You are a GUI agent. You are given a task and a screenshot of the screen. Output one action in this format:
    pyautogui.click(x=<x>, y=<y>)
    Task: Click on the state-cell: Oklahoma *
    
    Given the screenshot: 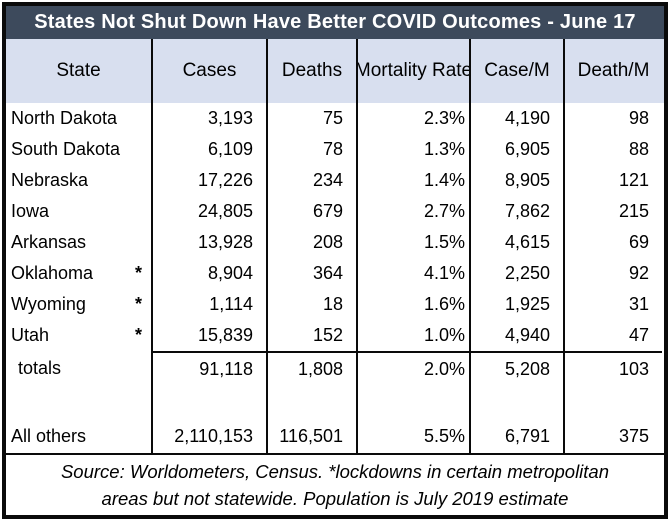 What is the action you would take?
    pyautogui.click(x=79, y=273)
    